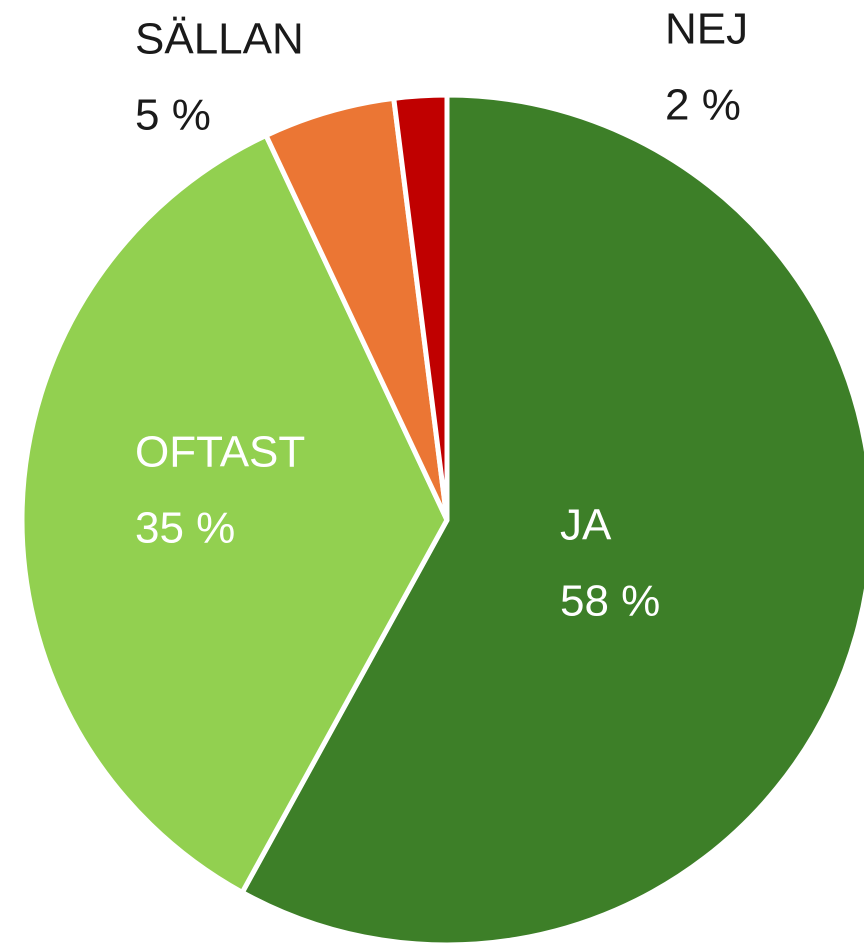 The width and height of the screenshot is (864, 950). Describe the element at coordinates (703, 105) in the screenshot. I see `slice-value-label: 2 %` at that location.